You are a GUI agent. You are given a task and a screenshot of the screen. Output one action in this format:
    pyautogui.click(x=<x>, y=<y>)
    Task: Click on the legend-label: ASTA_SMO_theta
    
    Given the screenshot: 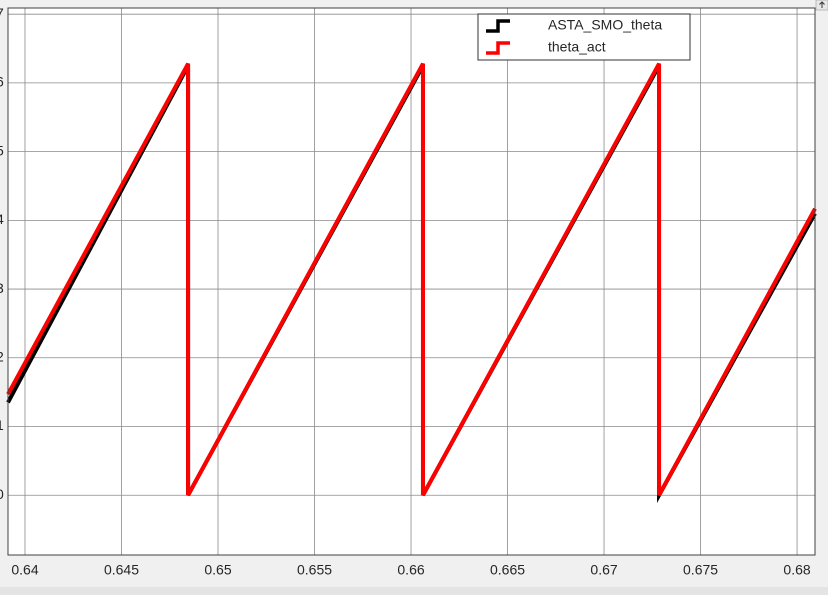 What is the action you would take?
    pyautogui.click(x=605, y=25)
    